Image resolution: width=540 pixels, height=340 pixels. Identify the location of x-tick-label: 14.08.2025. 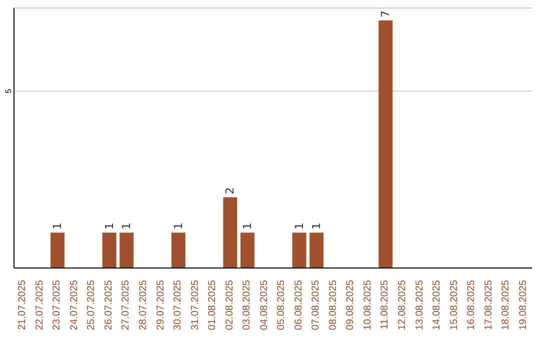
(437, 305).